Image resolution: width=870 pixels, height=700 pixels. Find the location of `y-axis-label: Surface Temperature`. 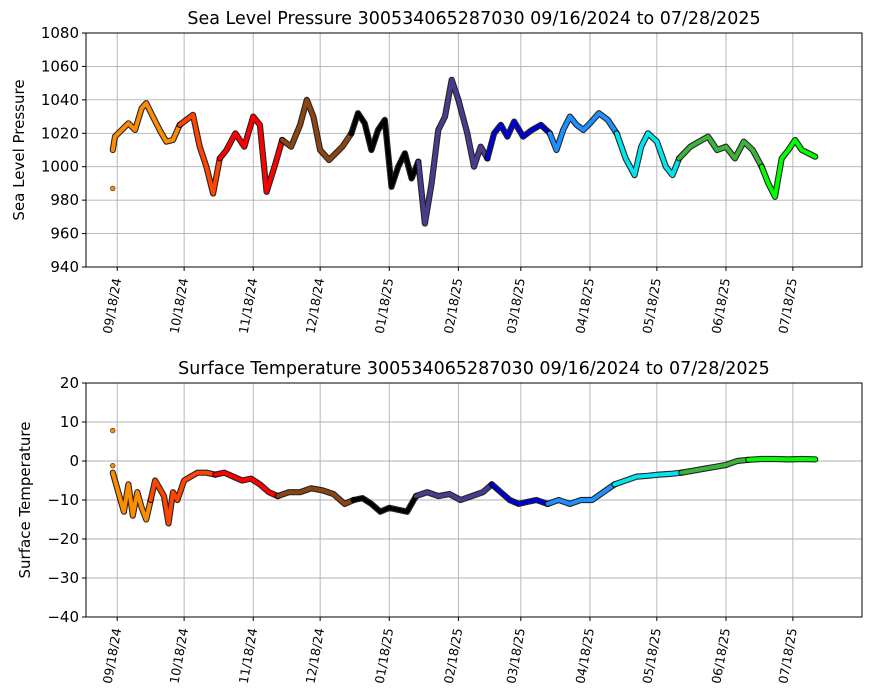

y-axis-label: Surface Temperature is located at coordinates (25, 500).